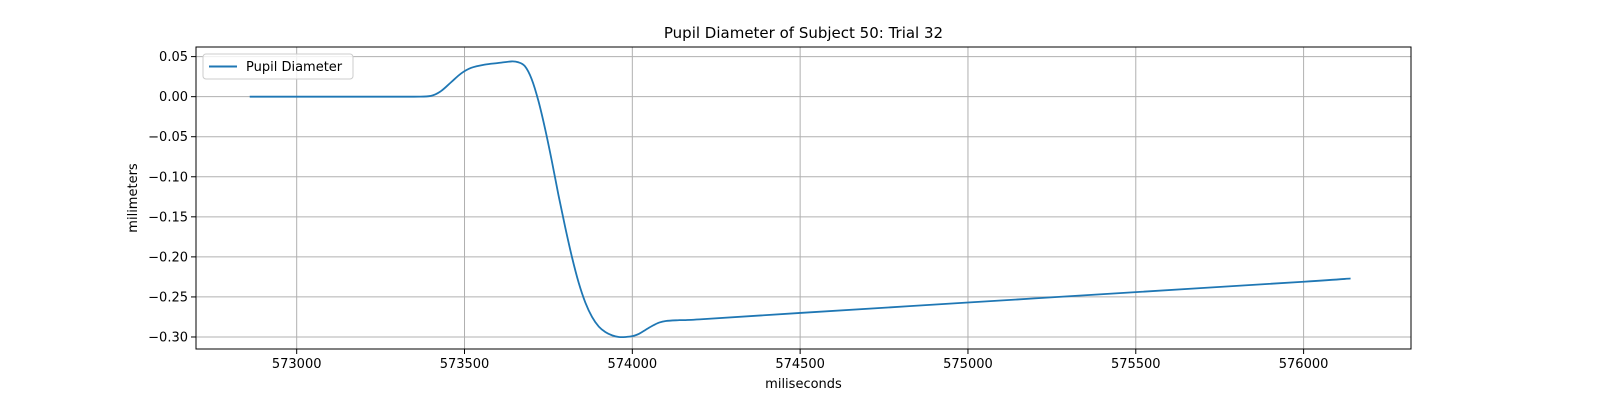 Image resolution: width=1600 pixels, height=400 pixels. I want to click on y-axis-label: milimeters, so click(133, 198).